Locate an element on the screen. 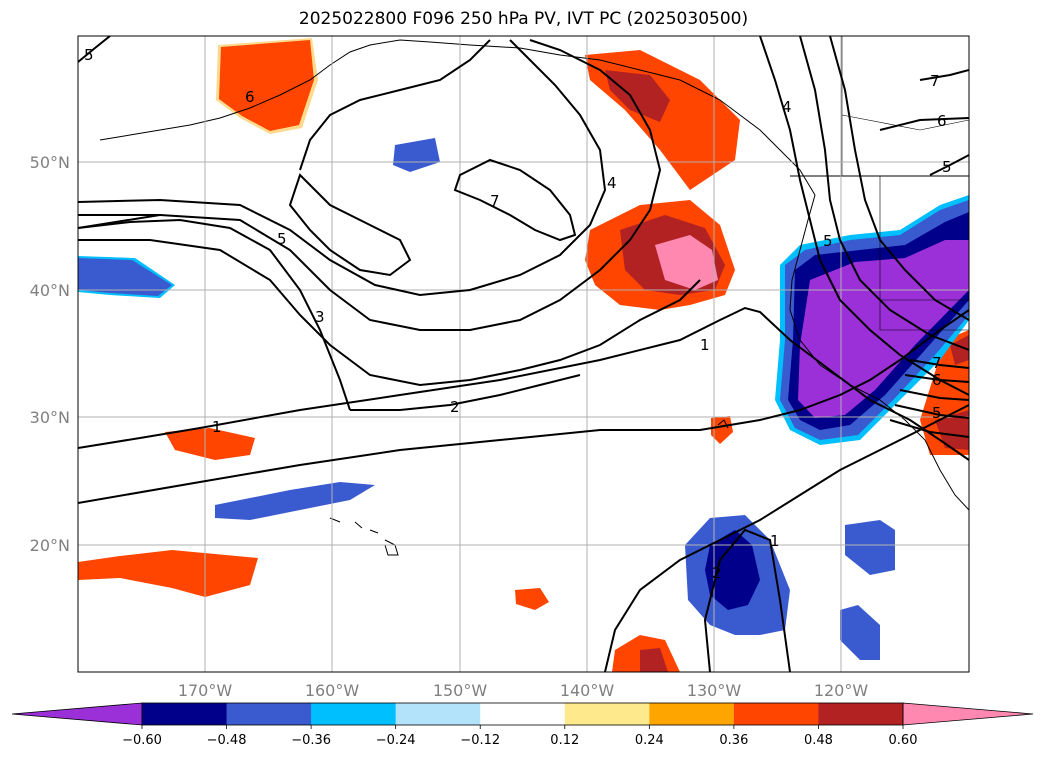 The image size is (1047, 765). contour-sw is located at coordinates (929, 398).